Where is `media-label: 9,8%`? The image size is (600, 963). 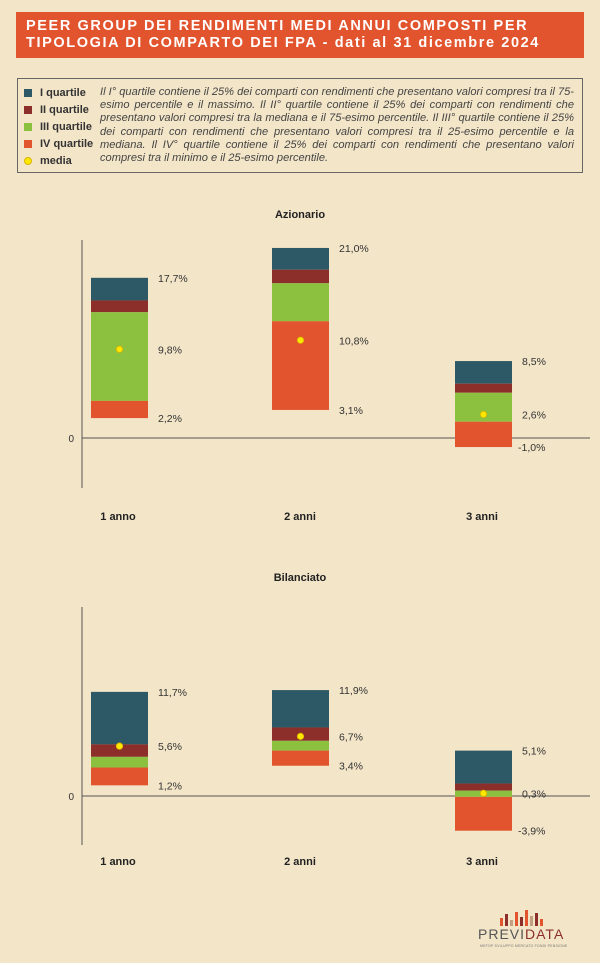
media-label: 9,8% is located at coordinates (170, 350).